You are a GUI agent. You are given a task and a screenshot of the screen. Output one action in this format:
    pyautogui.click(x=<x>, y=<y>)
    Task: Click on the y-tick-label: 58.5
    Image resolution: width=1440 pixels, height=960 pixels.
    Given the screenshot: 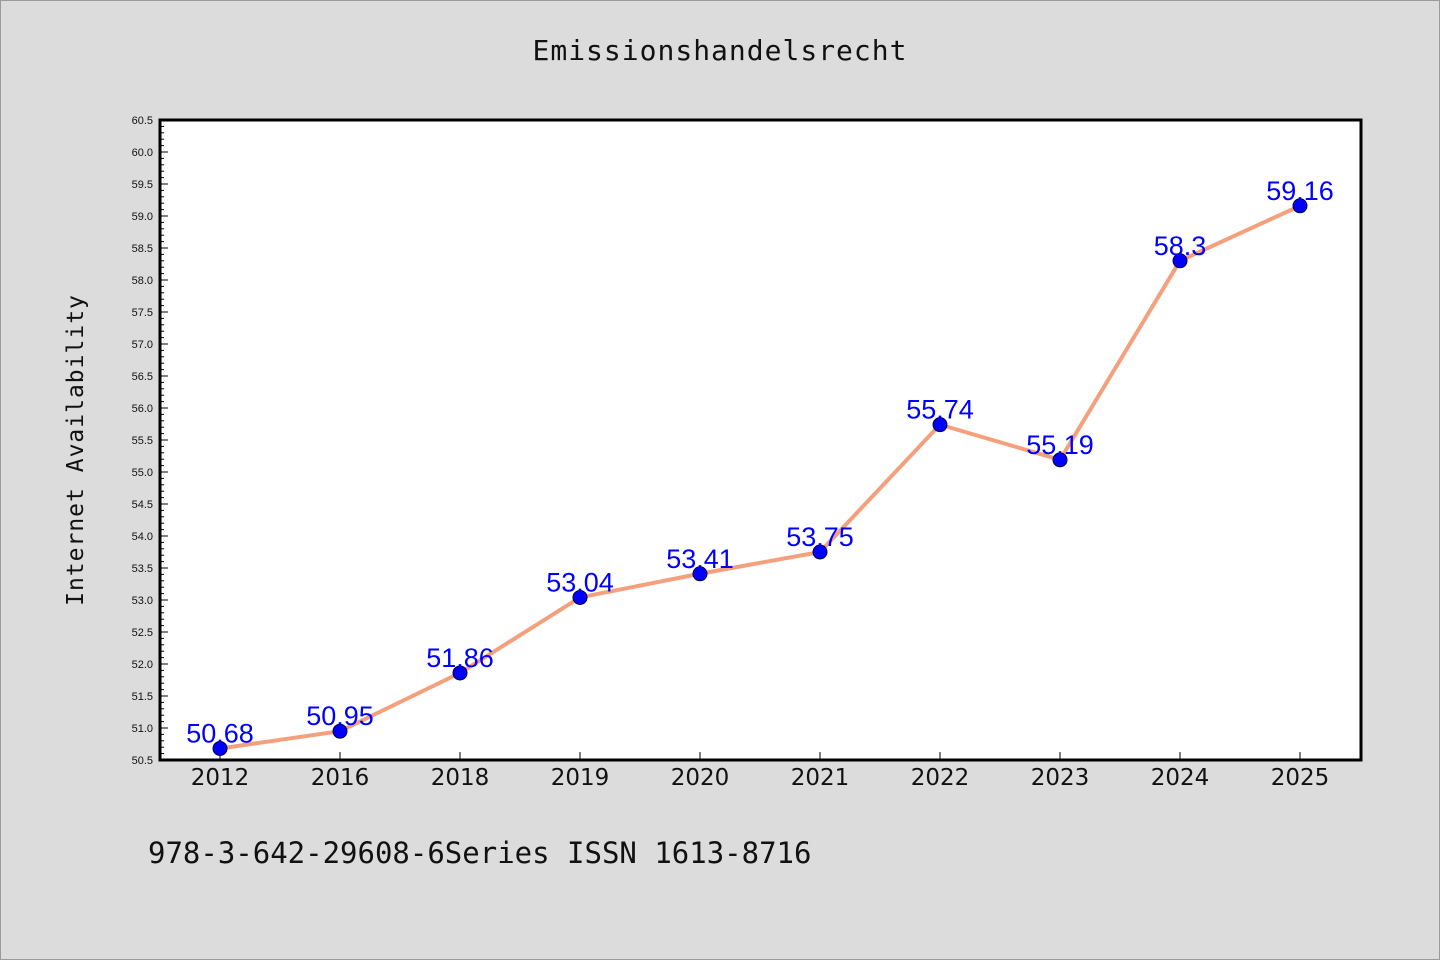 What is the action you would take?
    pyautogui.click(x=142, y=249)
    